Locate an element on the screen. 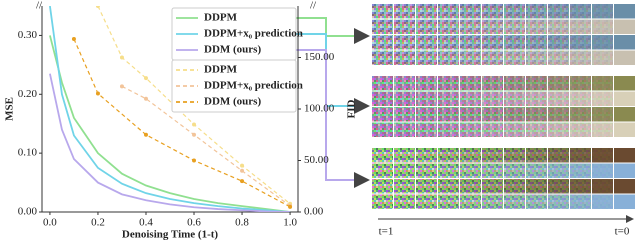  legend-label: DDPM is located at coordinates (221, 18).